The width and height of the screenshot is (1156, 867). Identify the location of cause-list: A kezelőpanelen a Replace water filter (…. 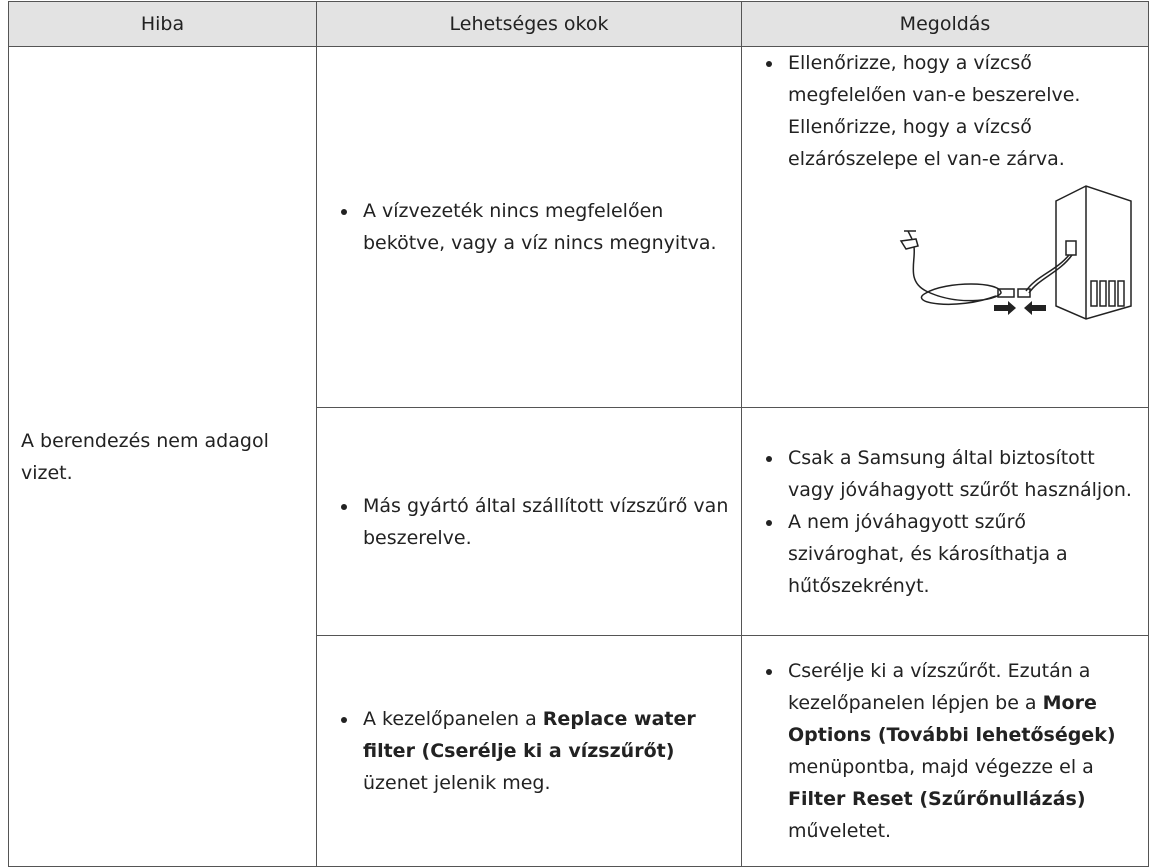
(529, 751).